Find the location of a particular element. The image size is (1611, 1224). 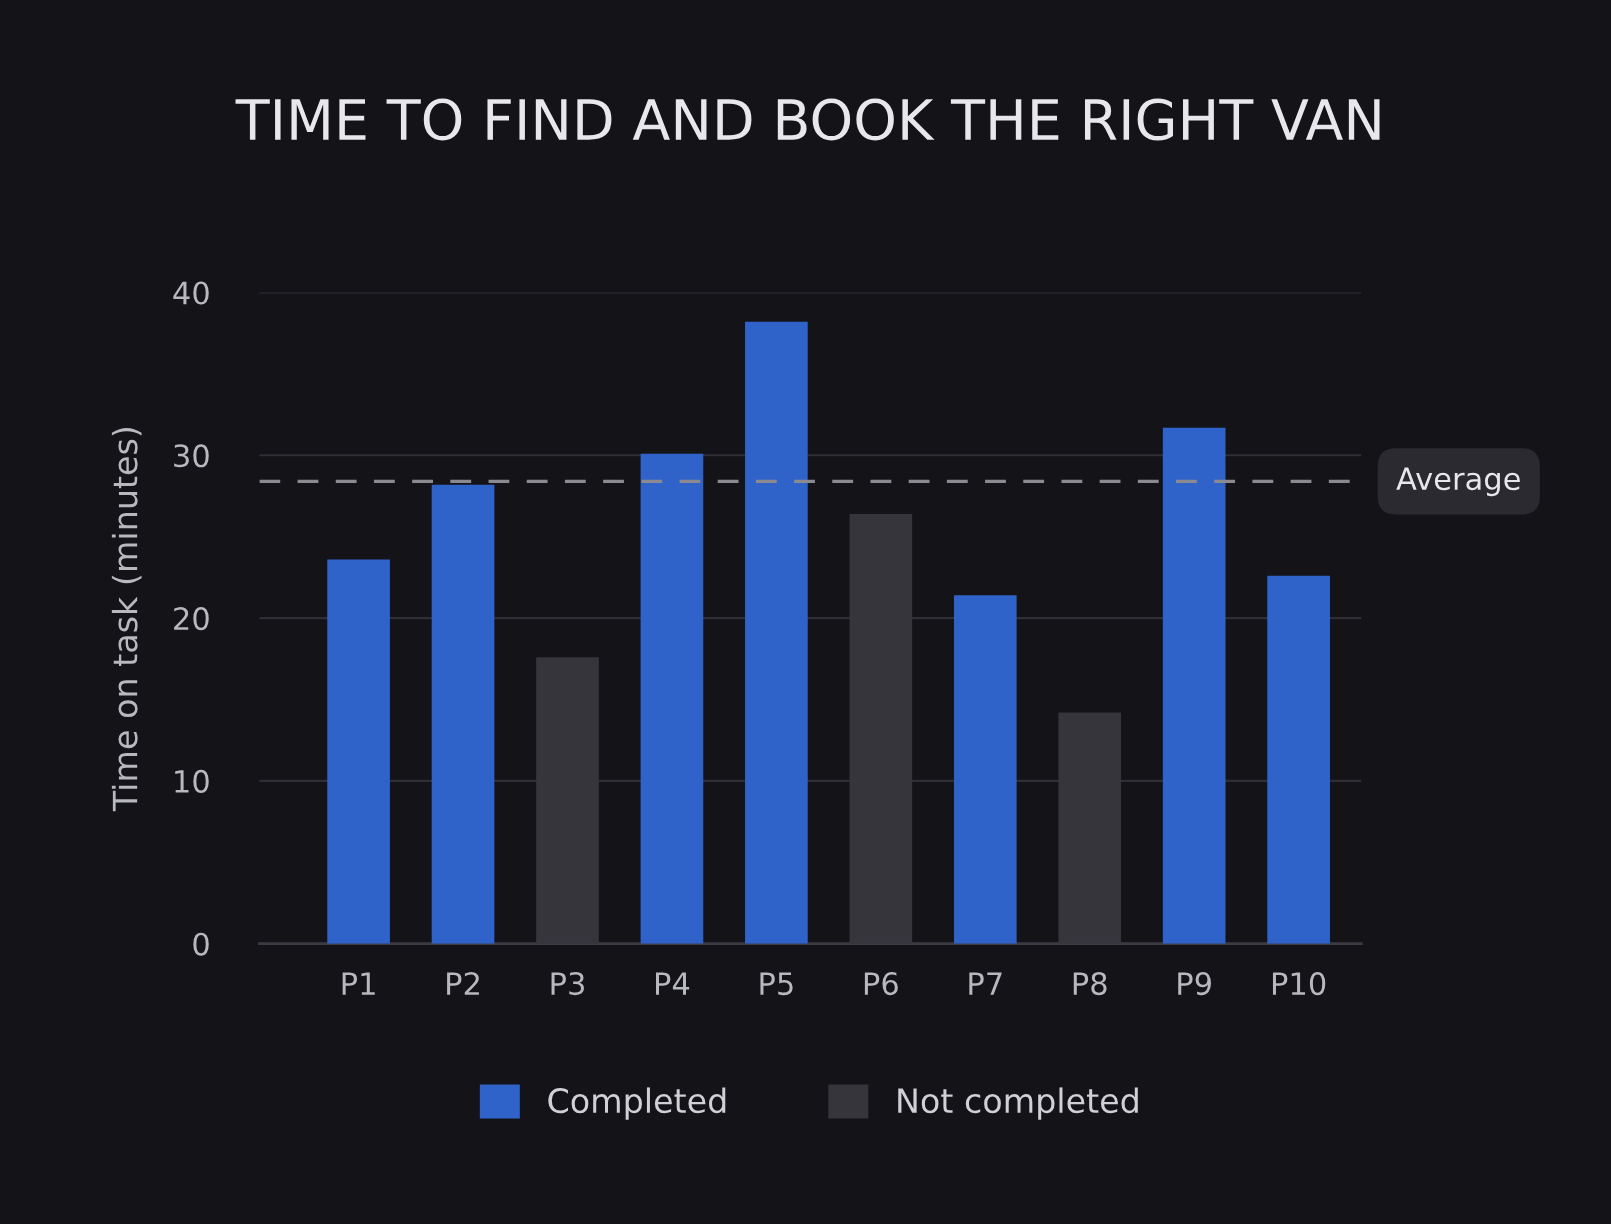

ref-line-label: Average is located at coordinates (1458, 482).